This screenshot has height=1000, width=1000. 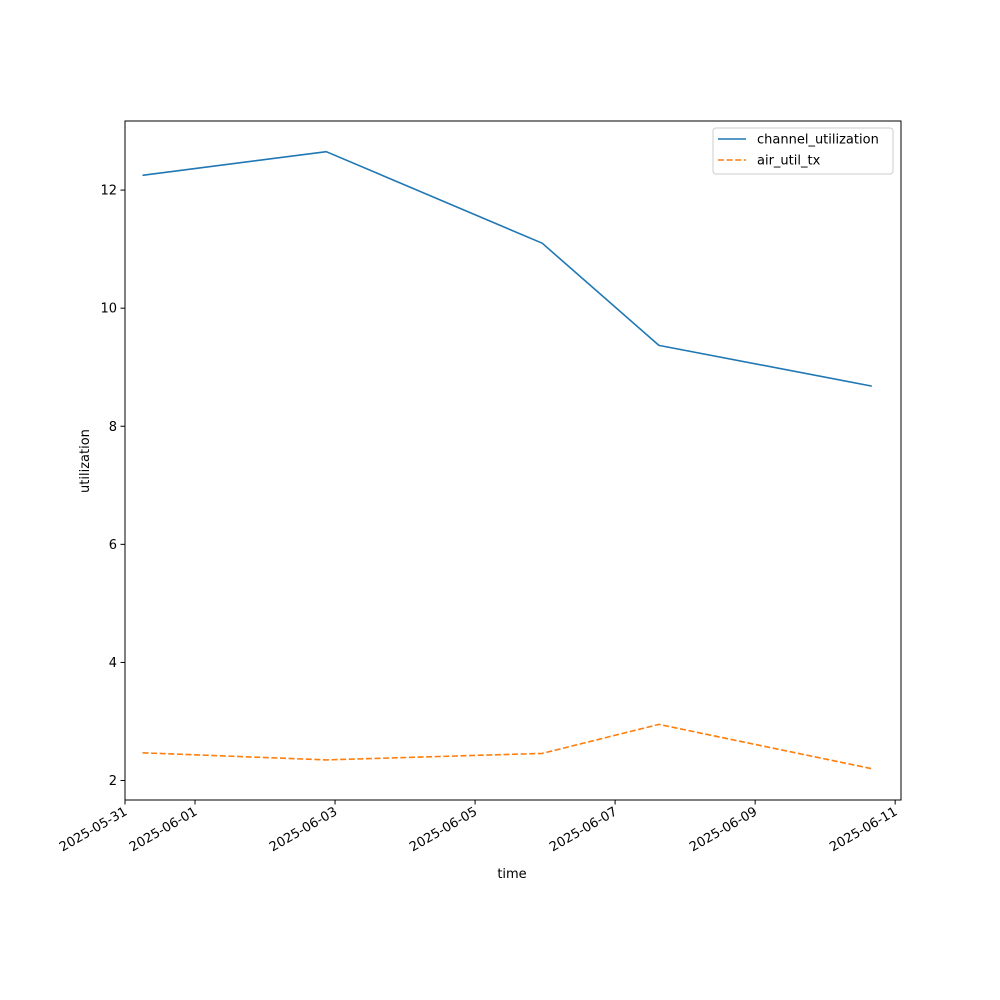 I want to click on y-tick-label: 10, so click(x=108, y=309).